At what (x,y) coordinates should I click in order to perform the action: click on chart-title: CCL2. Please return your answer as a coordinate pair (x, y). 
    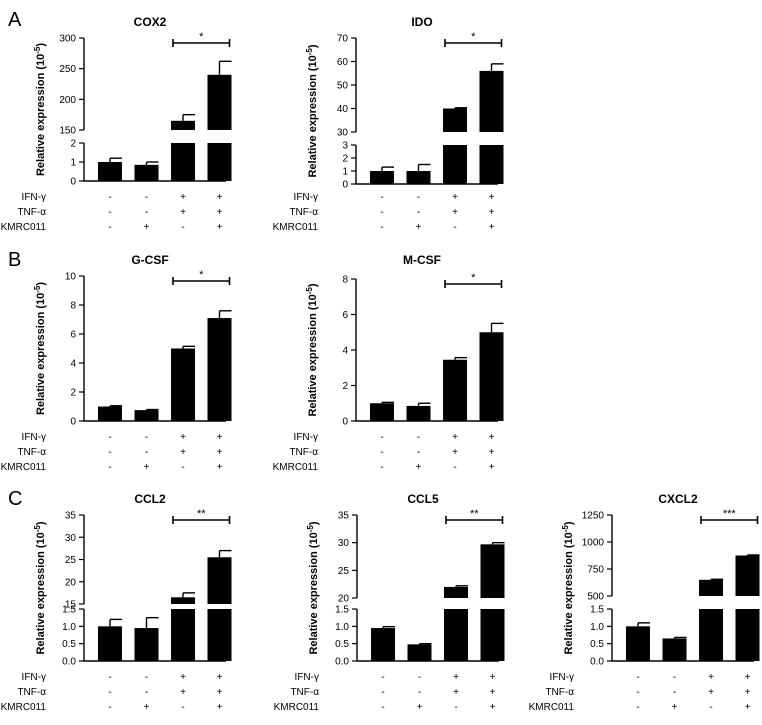
    Looking at the image, I should click on (150, 499).